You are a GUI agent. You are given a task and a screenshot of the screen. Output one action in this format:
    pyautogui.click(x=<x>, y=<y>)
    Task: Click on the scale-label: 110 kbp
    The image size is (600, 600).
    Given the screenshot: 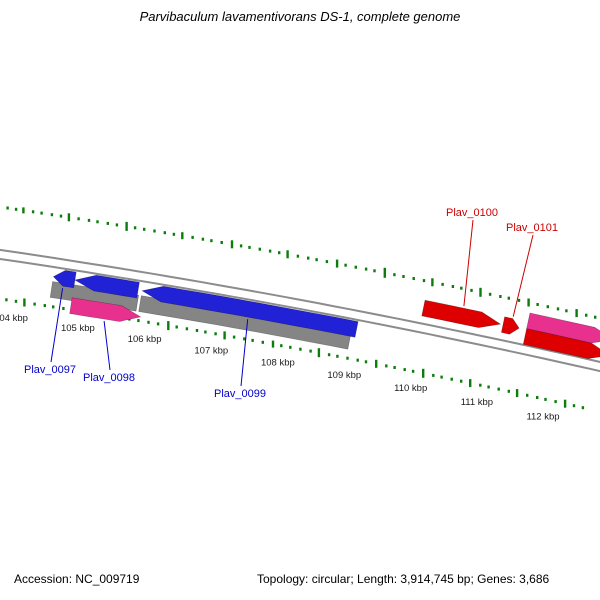 What is the action you would take?
    pyautogui.click(x=410, y=388)
    